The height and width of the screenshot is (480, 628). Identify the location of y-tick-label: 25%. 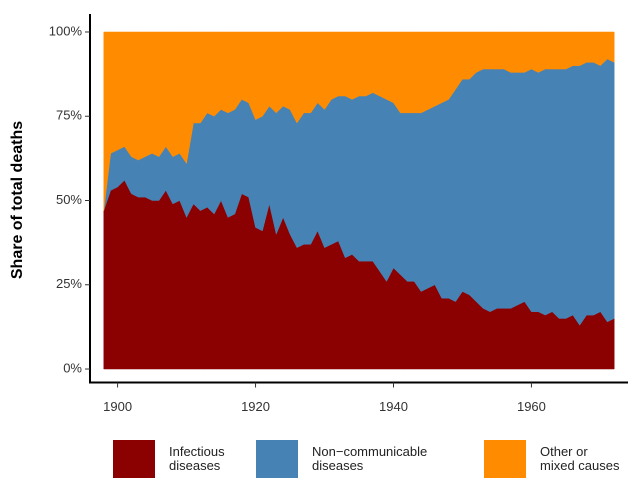
(69, 283).